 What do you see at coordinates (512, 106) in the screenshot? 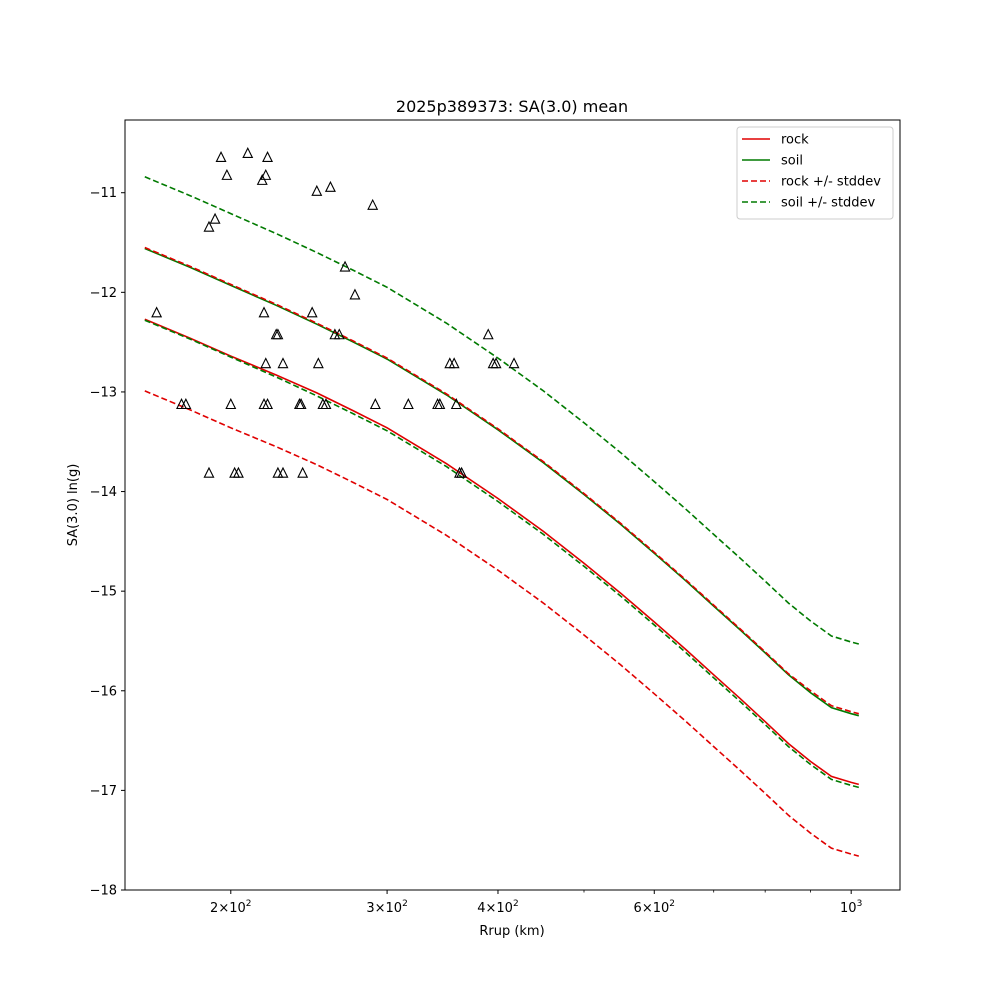
I see `chart-title: 2025p389373: SA(3.0) mean` at bounding box center [512, 106].